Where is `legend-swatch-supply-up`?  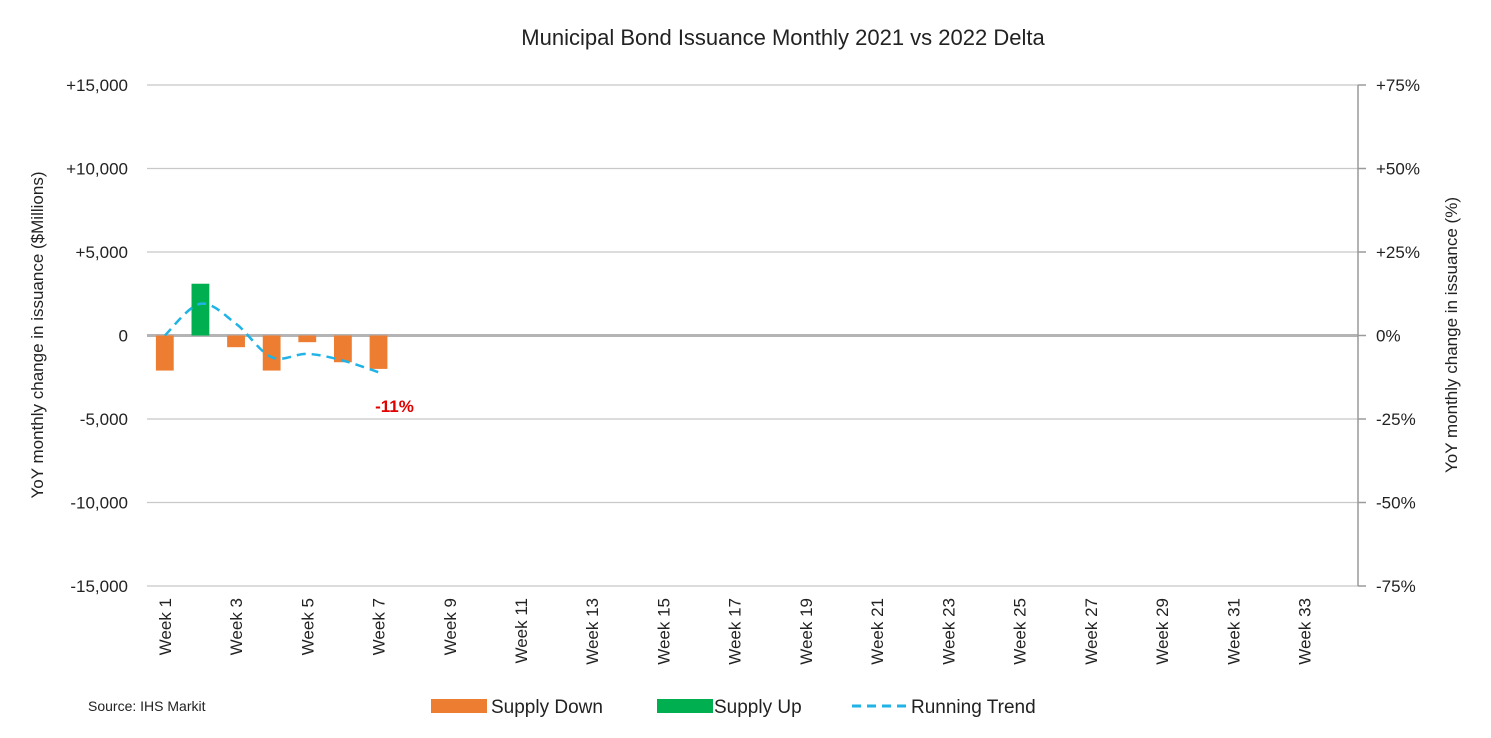 legend-swatch-supply-up is located at coordinates (685, 706).